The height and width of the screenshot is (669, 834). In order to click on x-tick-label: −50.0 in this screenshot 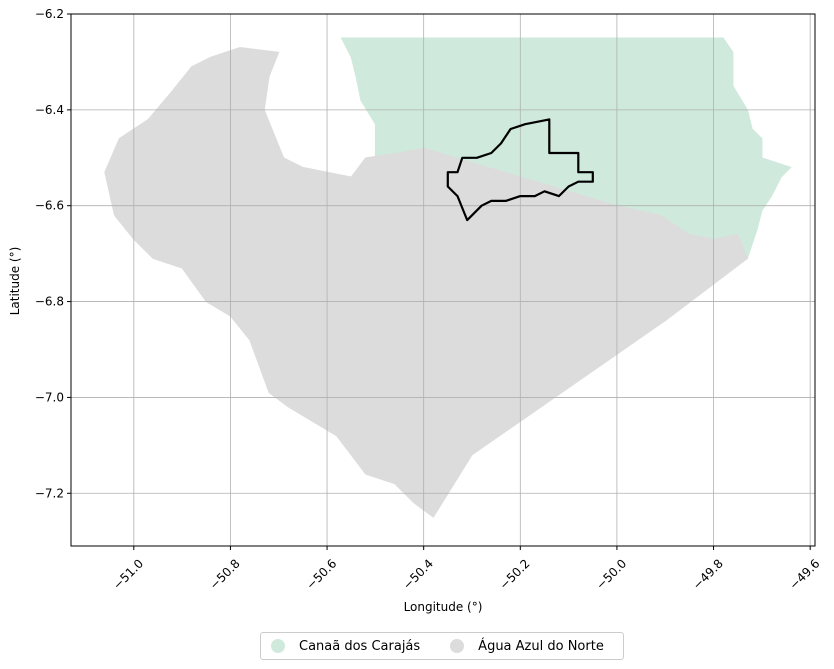, I will do `click(611, 574)`.